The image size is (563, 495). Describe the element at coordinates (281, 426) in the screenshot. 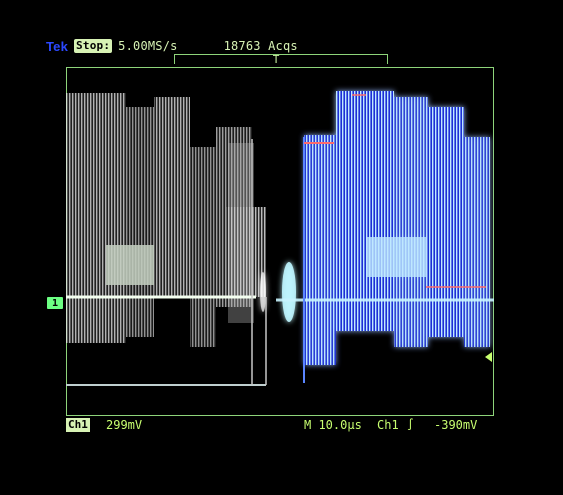

I see `bottom-status-bar: Ch1 299mV M 10.0µs Ch1 ∫ -390mV` at that location.